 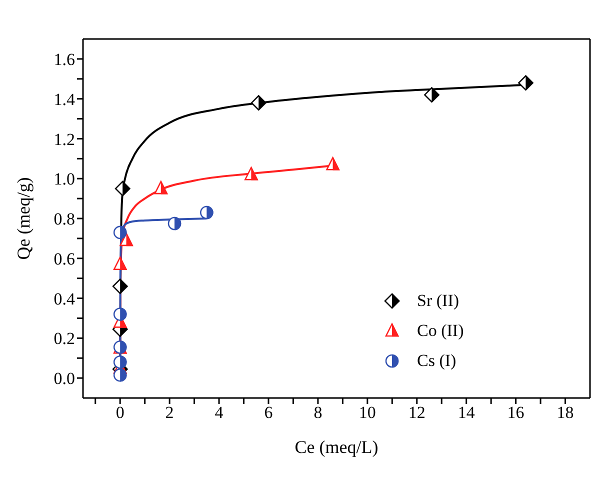 What do you see at coordinates (268, 412) in the screenshot?
I see `x-tick-label: 6` at bounding box center [268, 412].